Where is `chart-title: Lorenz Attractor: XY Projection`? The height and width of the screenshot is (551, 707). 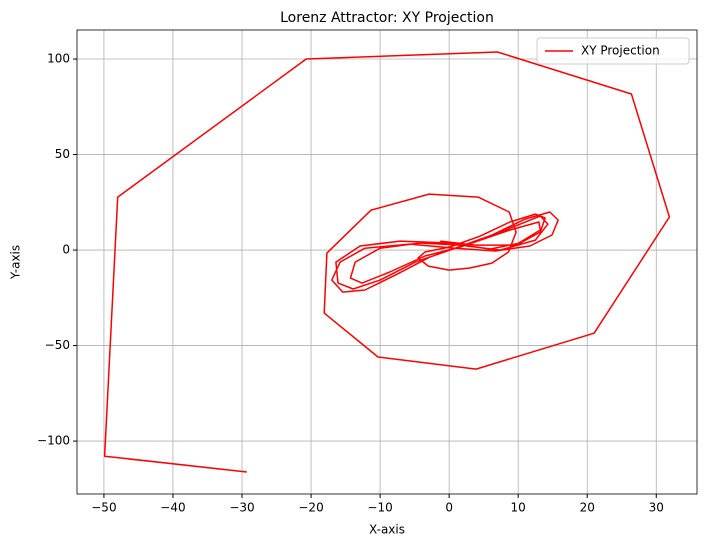 chart-title: Lorenz Attractor: XY Projection is located at coordinates (387, 18).